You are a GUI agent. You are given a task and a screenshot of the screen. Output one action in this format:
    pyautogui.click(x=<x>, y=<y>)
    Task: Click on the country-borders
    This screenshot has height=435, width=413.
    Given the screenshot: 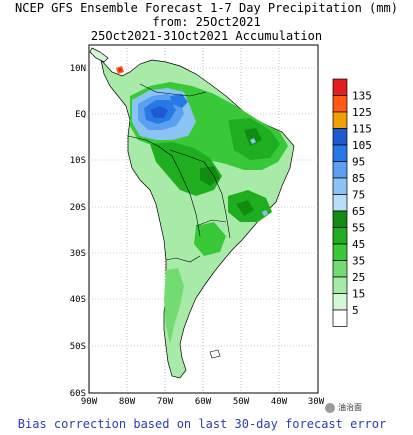 What is the action you would take?
    pyautogui.click(x=179, y=173)
    